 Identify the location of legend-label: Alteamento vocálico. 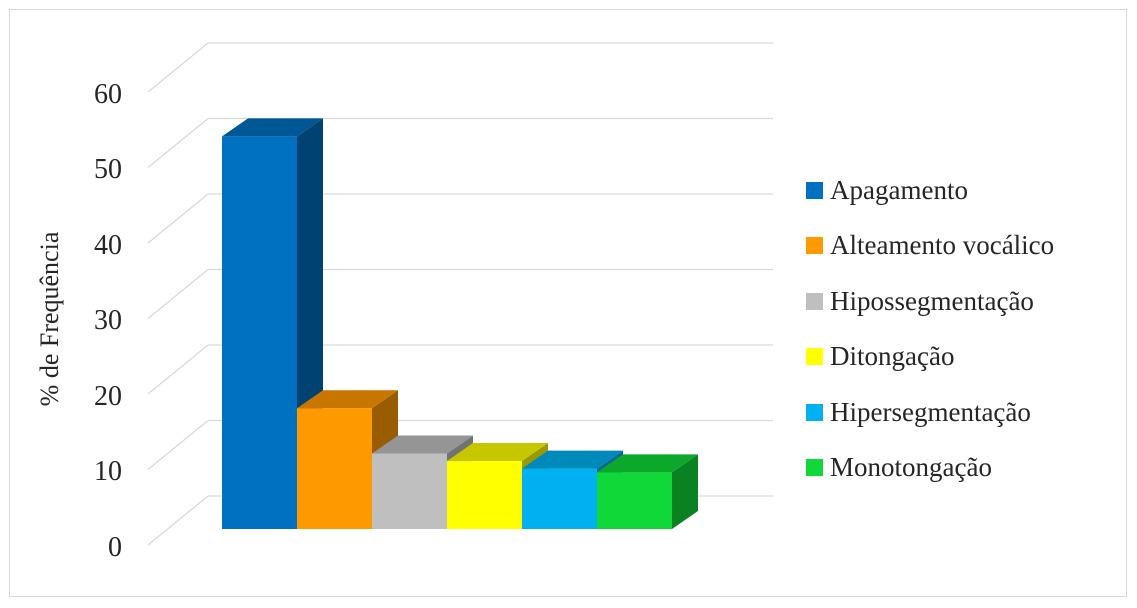
(942, 245).